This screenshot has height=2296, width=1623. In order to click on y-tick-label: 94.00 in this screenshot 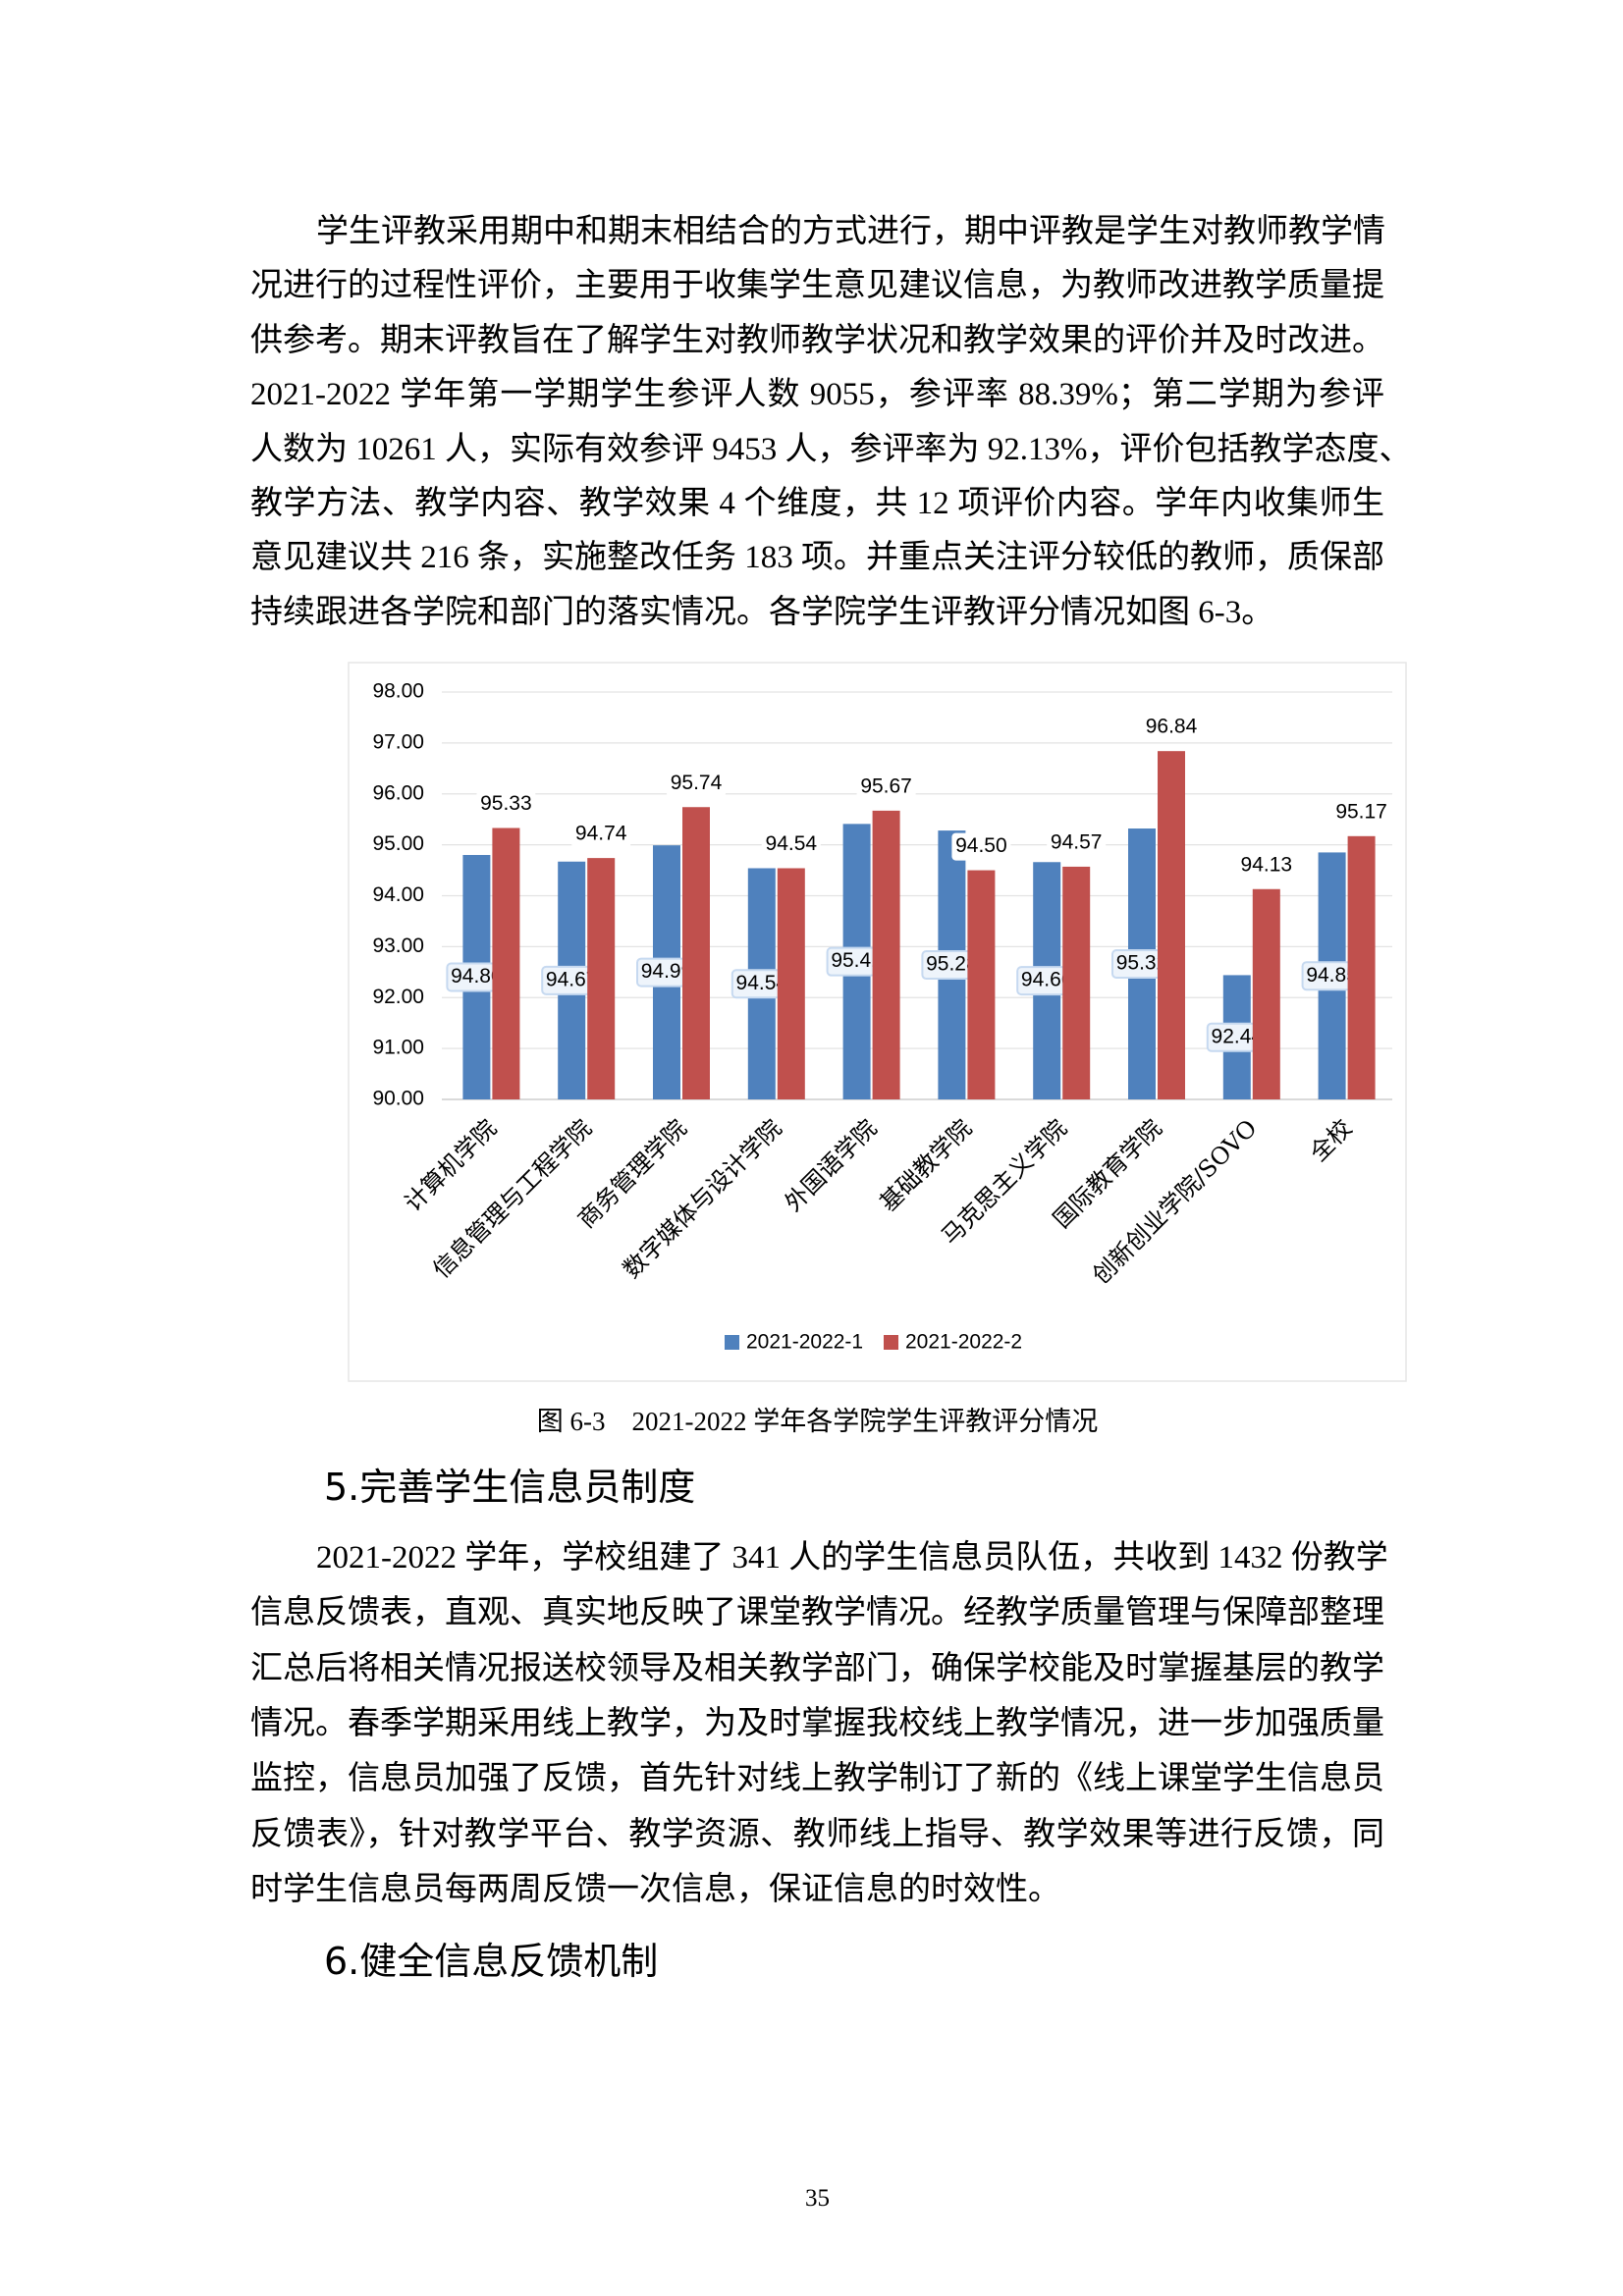, I will do `click(398, 894)`.